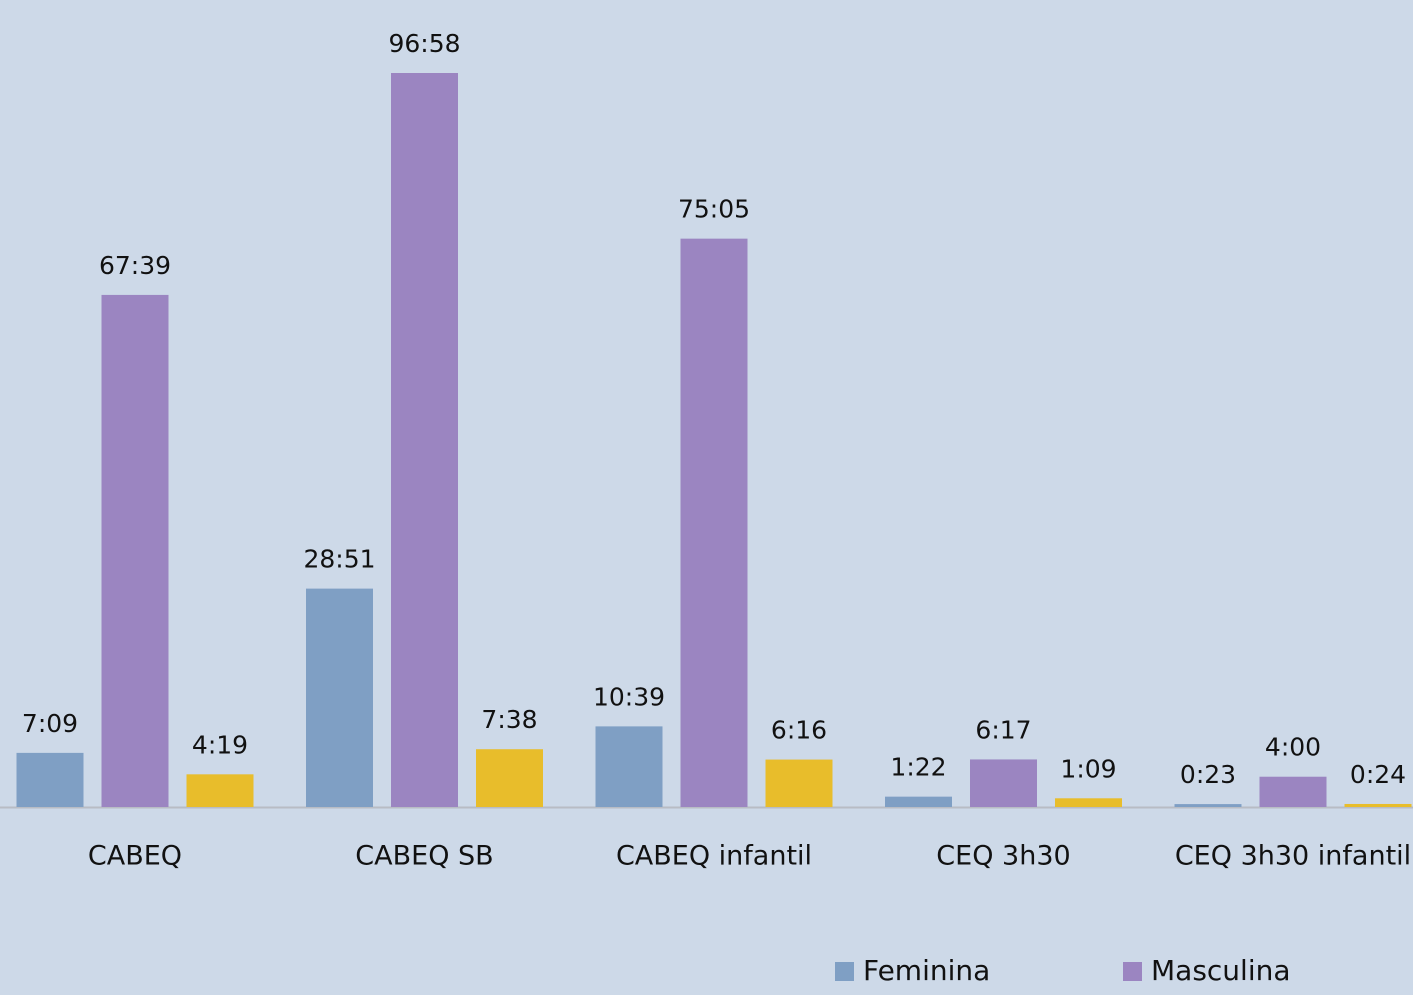 The width and height of the screenshot is (1413, 995). What do you see at coordinates (1378, 774) in the screenshot?
I see `data-label: 0:24` at bounding box center [1378, 774].